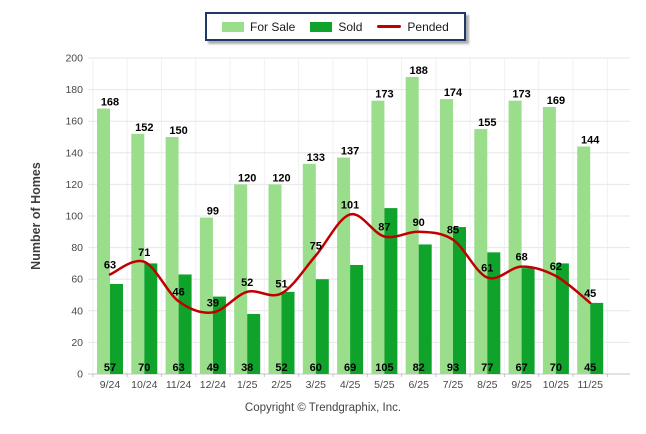  I want to click on y-tick-label: 80, so click(77, 248).